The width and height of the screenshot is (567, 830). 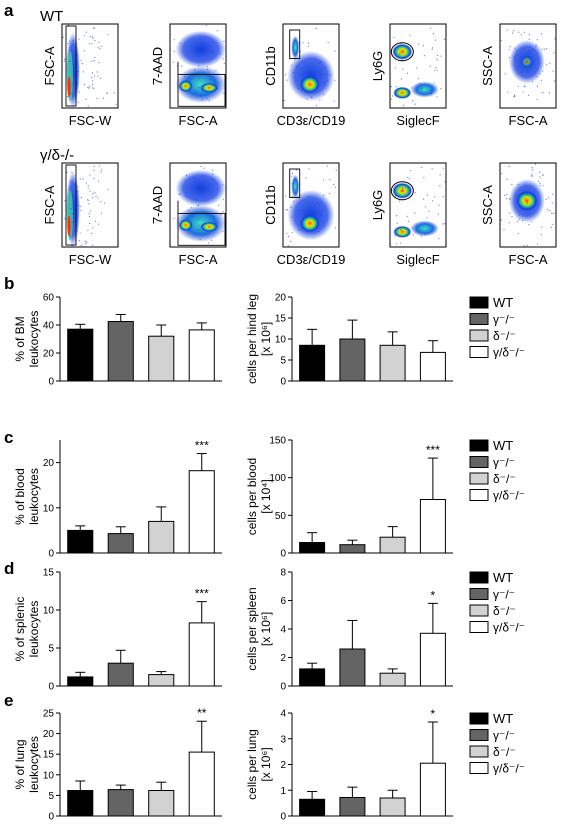 What do you see at coordinates (117, 764) in the screenshot?
I see `bar-chart-e-percent: 0 5 10 15 20 25 % of lungleukocytes **` at bounding box center [117, 764].